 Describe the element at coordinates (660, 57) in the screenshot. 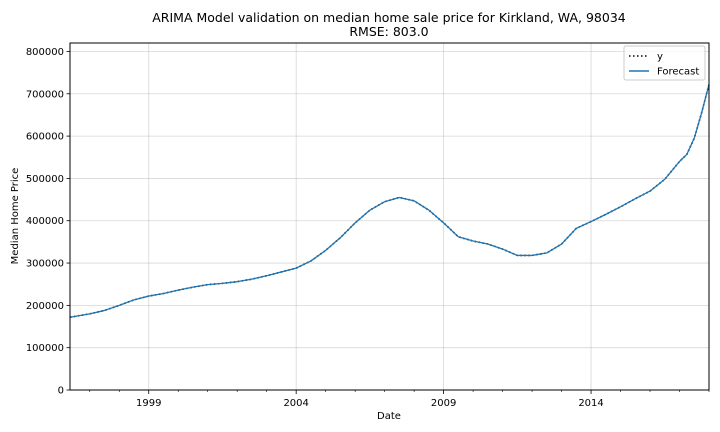

I see `legend-y-label: y` at that location.